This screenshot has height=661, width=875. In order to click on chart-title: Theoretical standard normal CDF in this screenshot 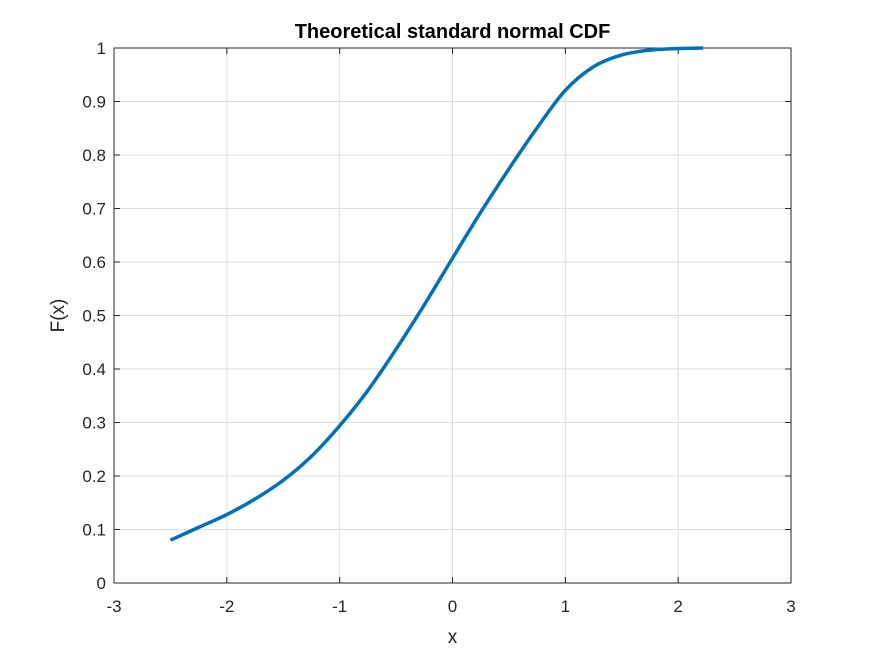, I will do `click(453, 32)`.